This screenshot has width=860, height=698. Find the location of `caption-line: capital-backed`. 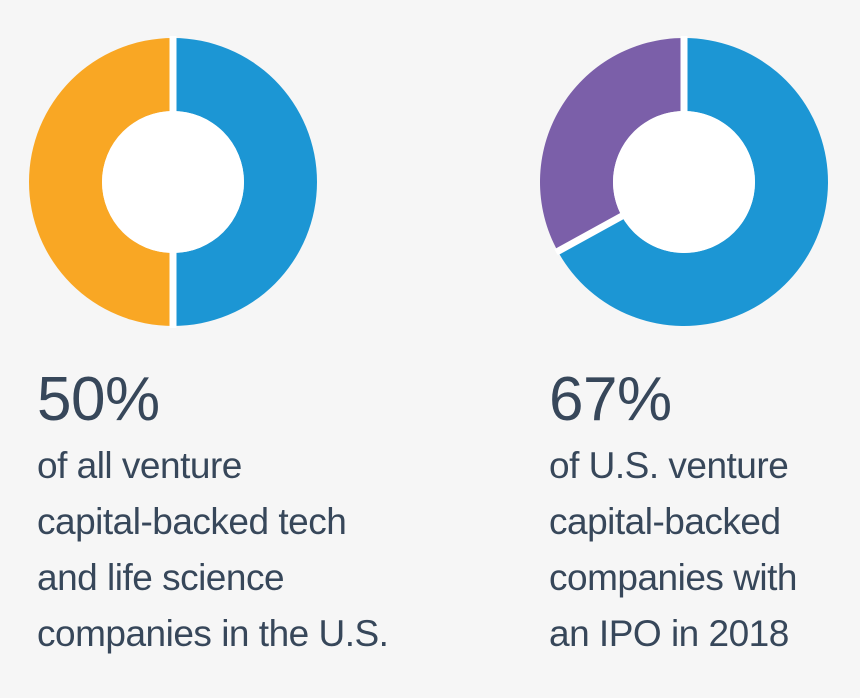

caption-line: capital-backed is located at coordinates (665, 521).